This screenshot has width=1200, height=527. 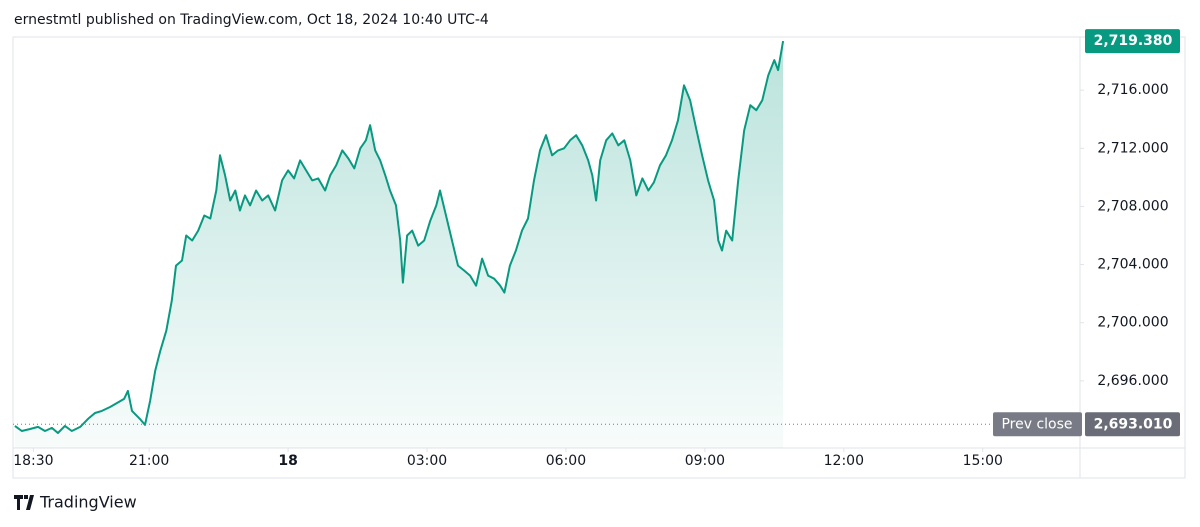 What do you see at coordinates (1132, 381) in the screenshot?
I see `y-tick-label: 2,696.000` at bounding box center [1132, 381].